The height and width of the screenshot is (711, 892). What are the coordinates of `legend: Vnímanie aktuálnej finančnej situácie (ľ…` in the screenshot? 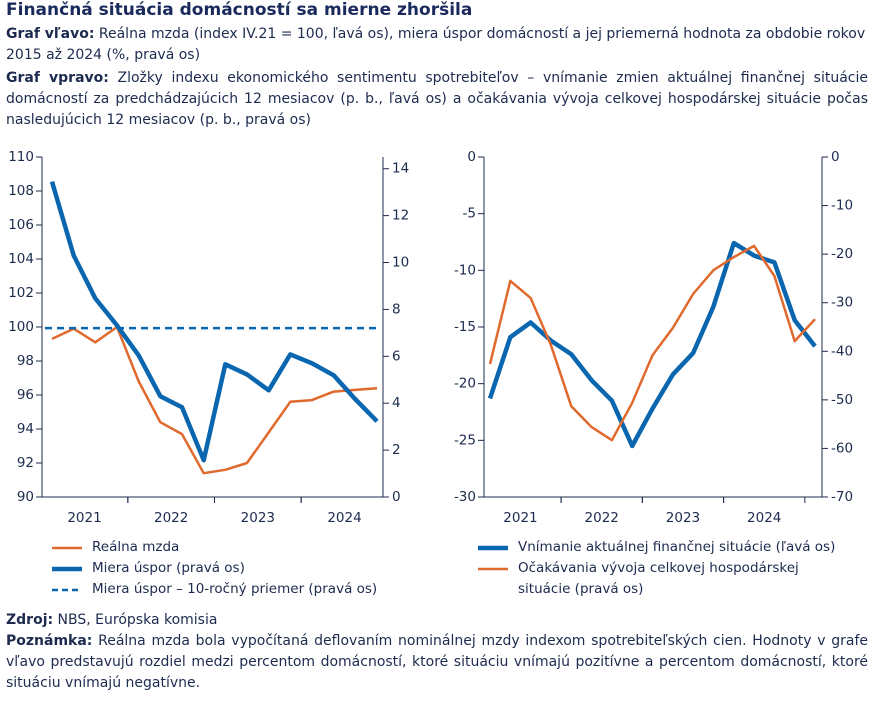 It's located at (663, 568).